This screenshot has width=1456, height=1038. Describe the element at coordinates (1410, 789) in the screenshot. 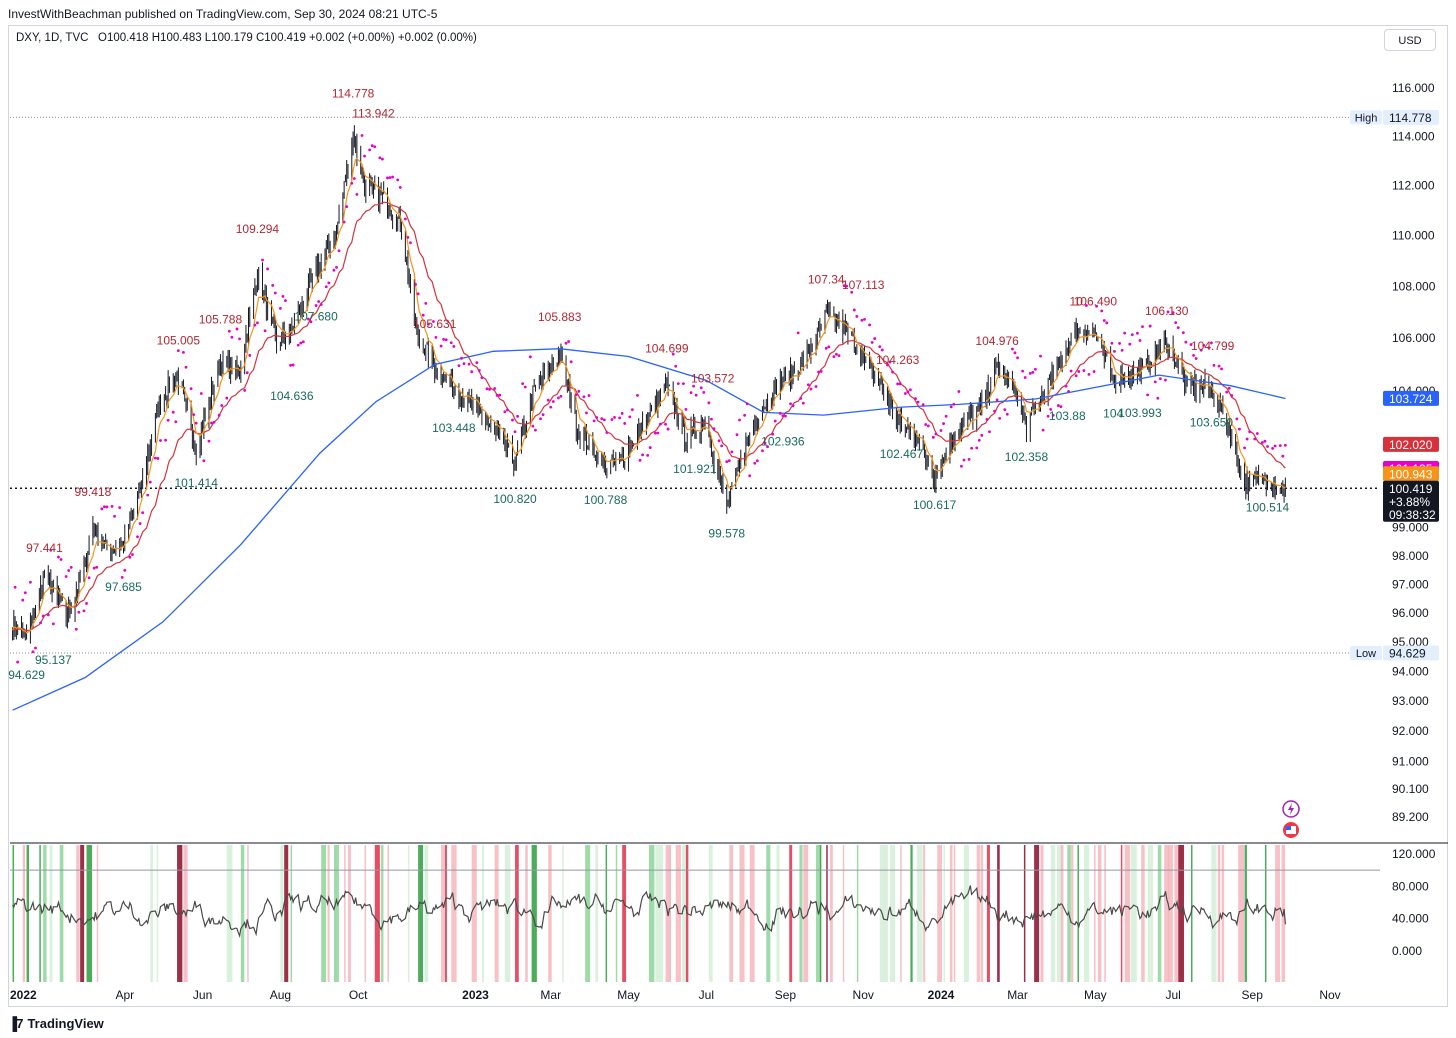

I see `price-axis-tick: 90.100` at that location.